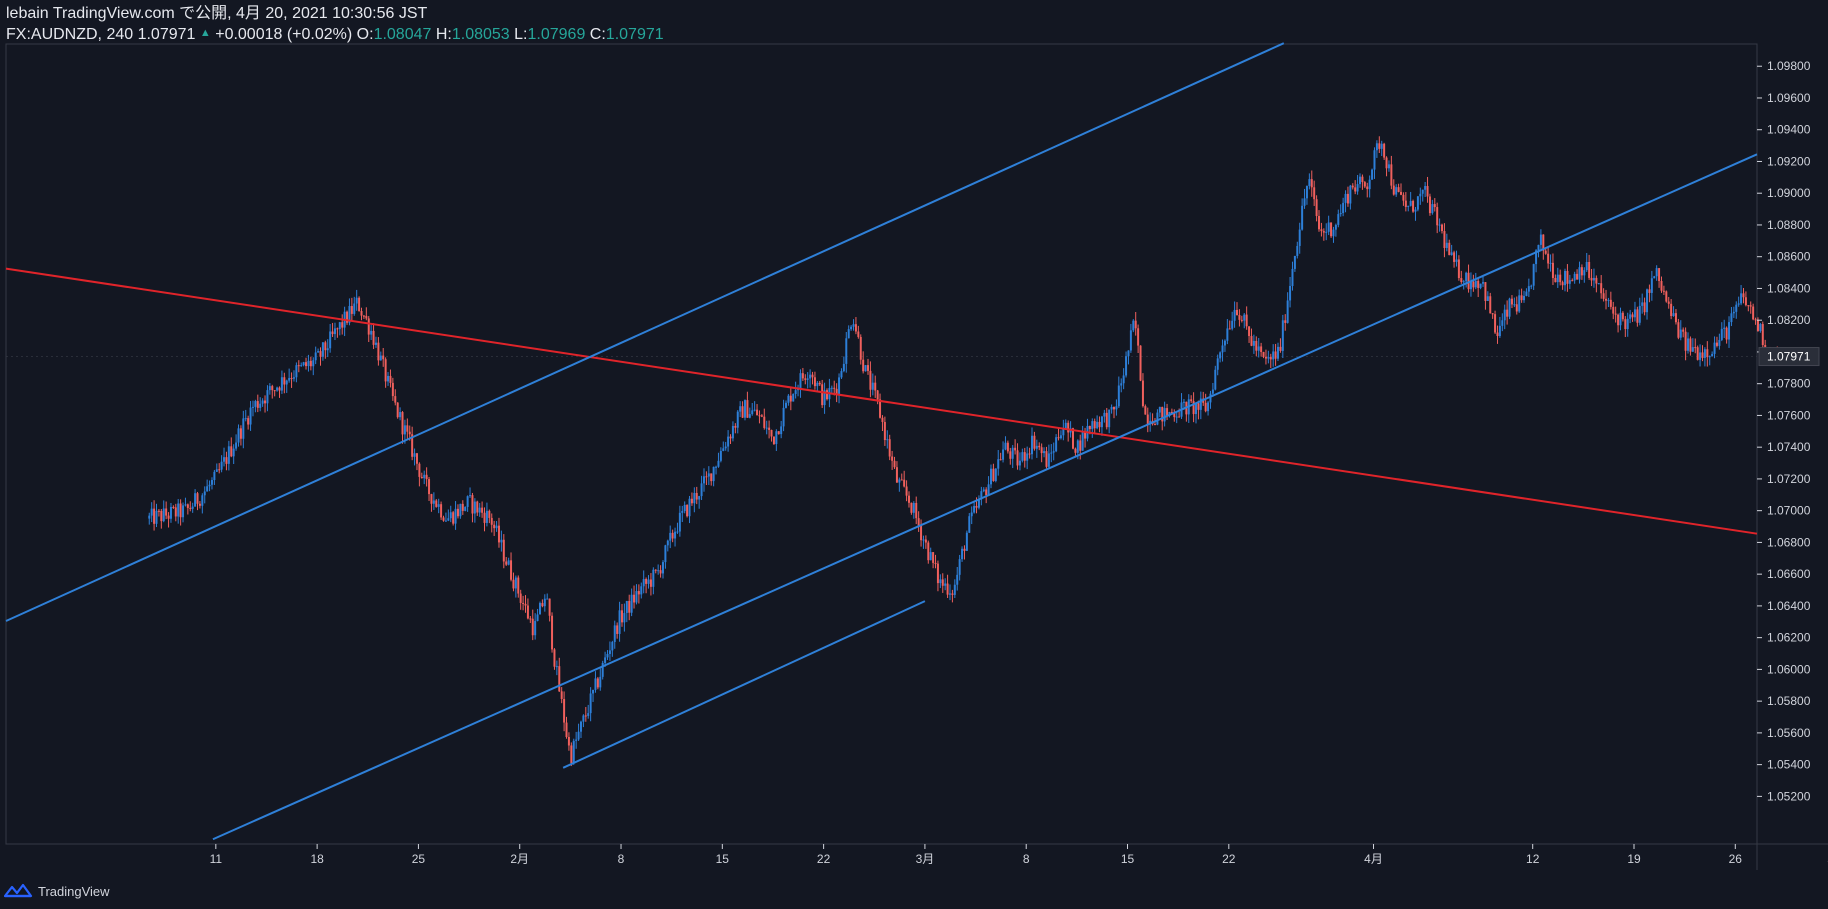 The image size is (1828, 909). Describe the element at coordinates (1634, 859) in the screenshot. I see `x-tick-label: 19` at that location.